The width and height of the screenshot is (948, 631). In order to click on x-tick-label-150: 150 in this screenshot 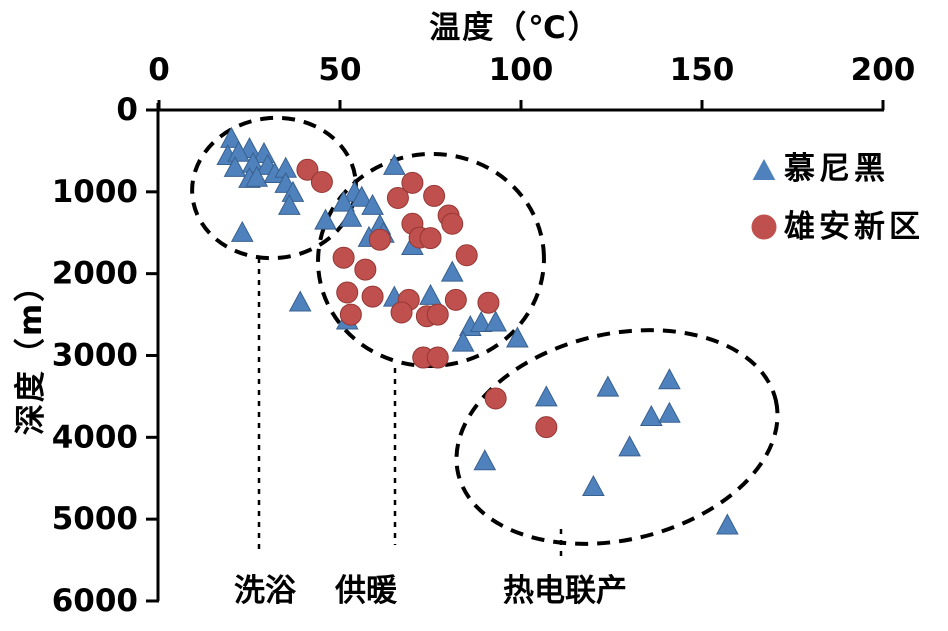, I will do `click(702, 70)`.